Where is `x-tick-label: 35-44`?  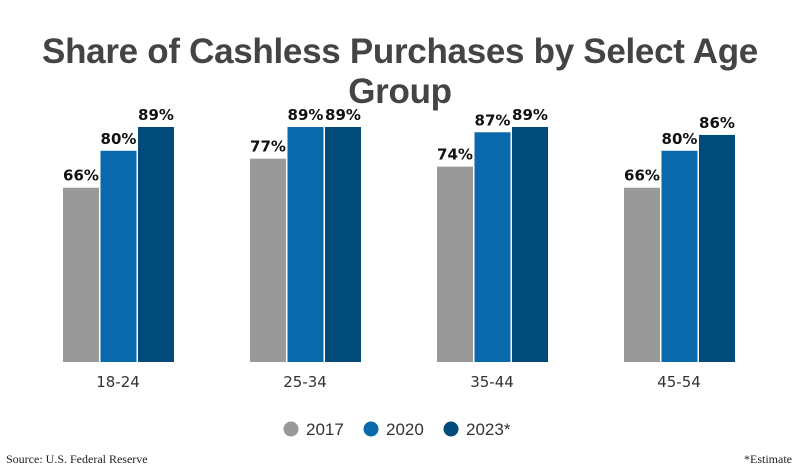
x-tick-label: 35-44 is located at coordinates (492, 382).